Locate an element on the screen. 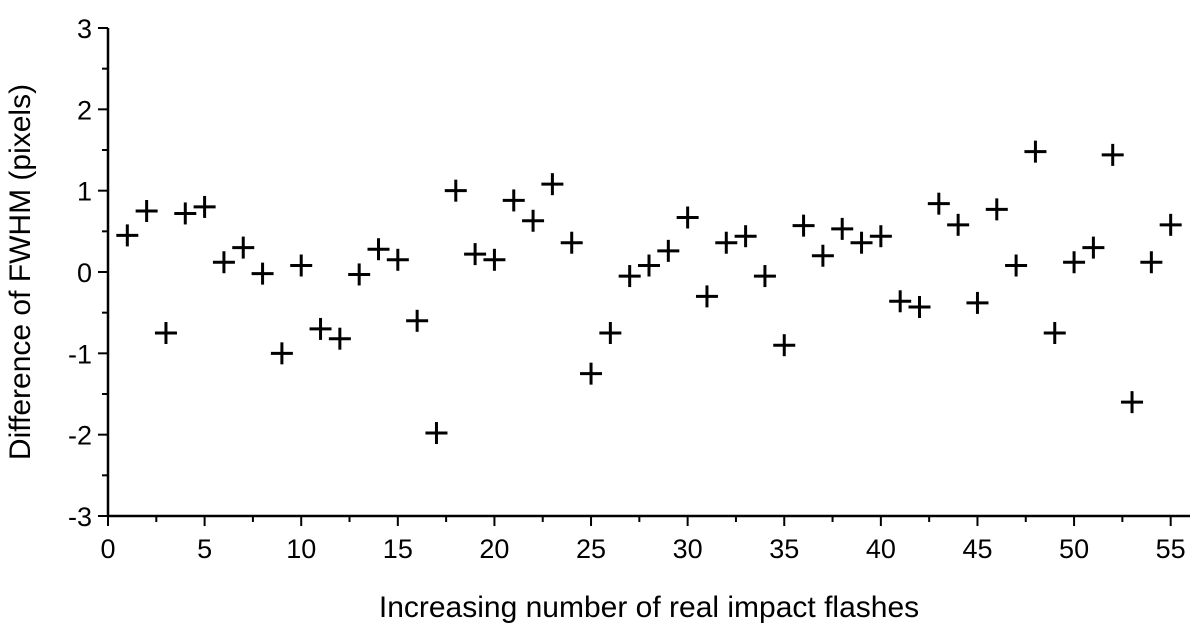 The image size is (1200, 636). x-axis-ticks: 0 5 10 15 20 25 30 35 40 45 50 55 is located at coordinates (643, 540).